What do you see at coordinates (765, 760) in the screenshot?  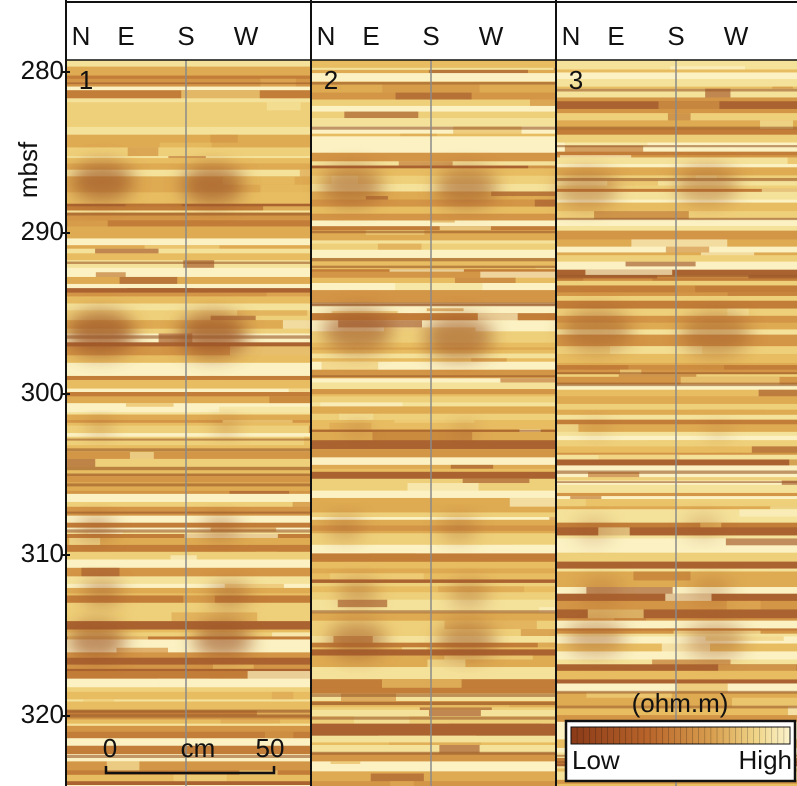 I see `legend-high: High` at bounding box center [765, 760].